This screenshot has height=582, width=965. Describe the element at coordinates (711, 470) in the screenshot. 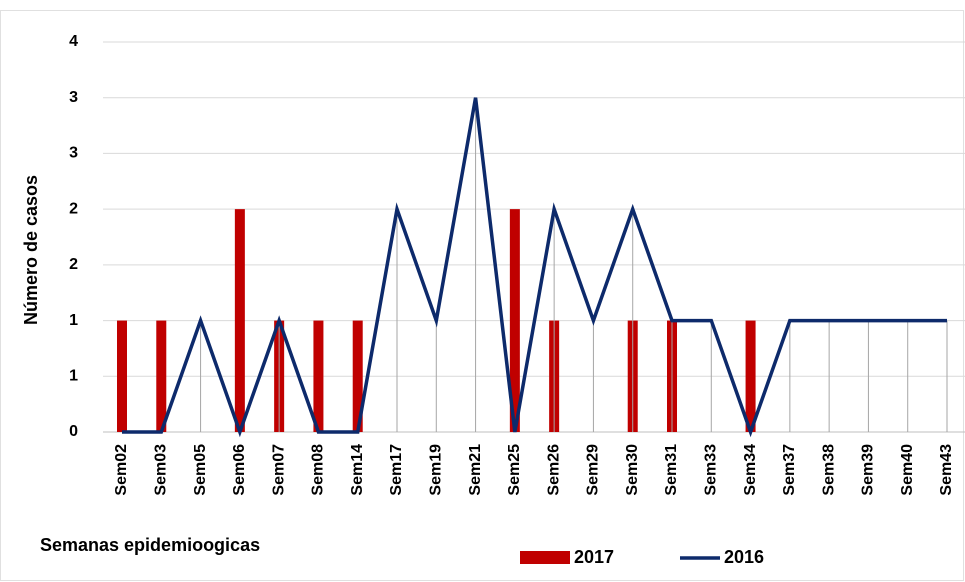

I see `x-tick-label: Sem33` at that location.